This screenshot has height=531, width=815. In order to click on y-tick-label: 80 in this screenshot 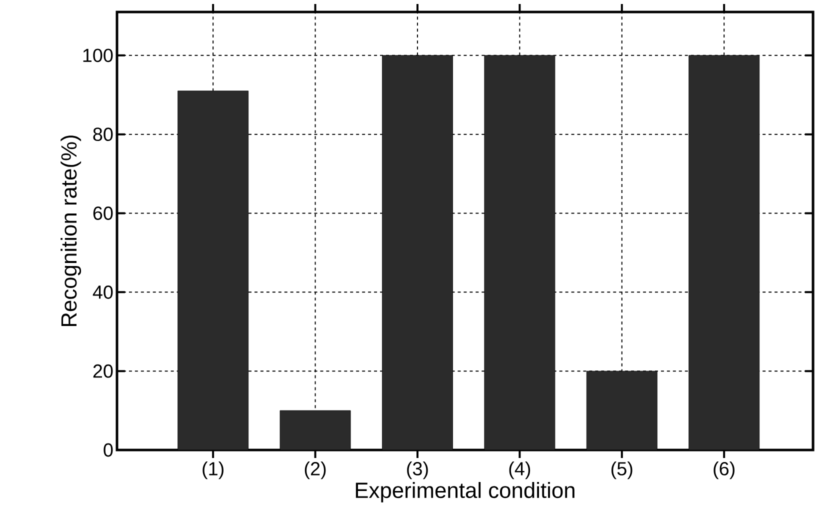, I will do `click(103, 135)`.